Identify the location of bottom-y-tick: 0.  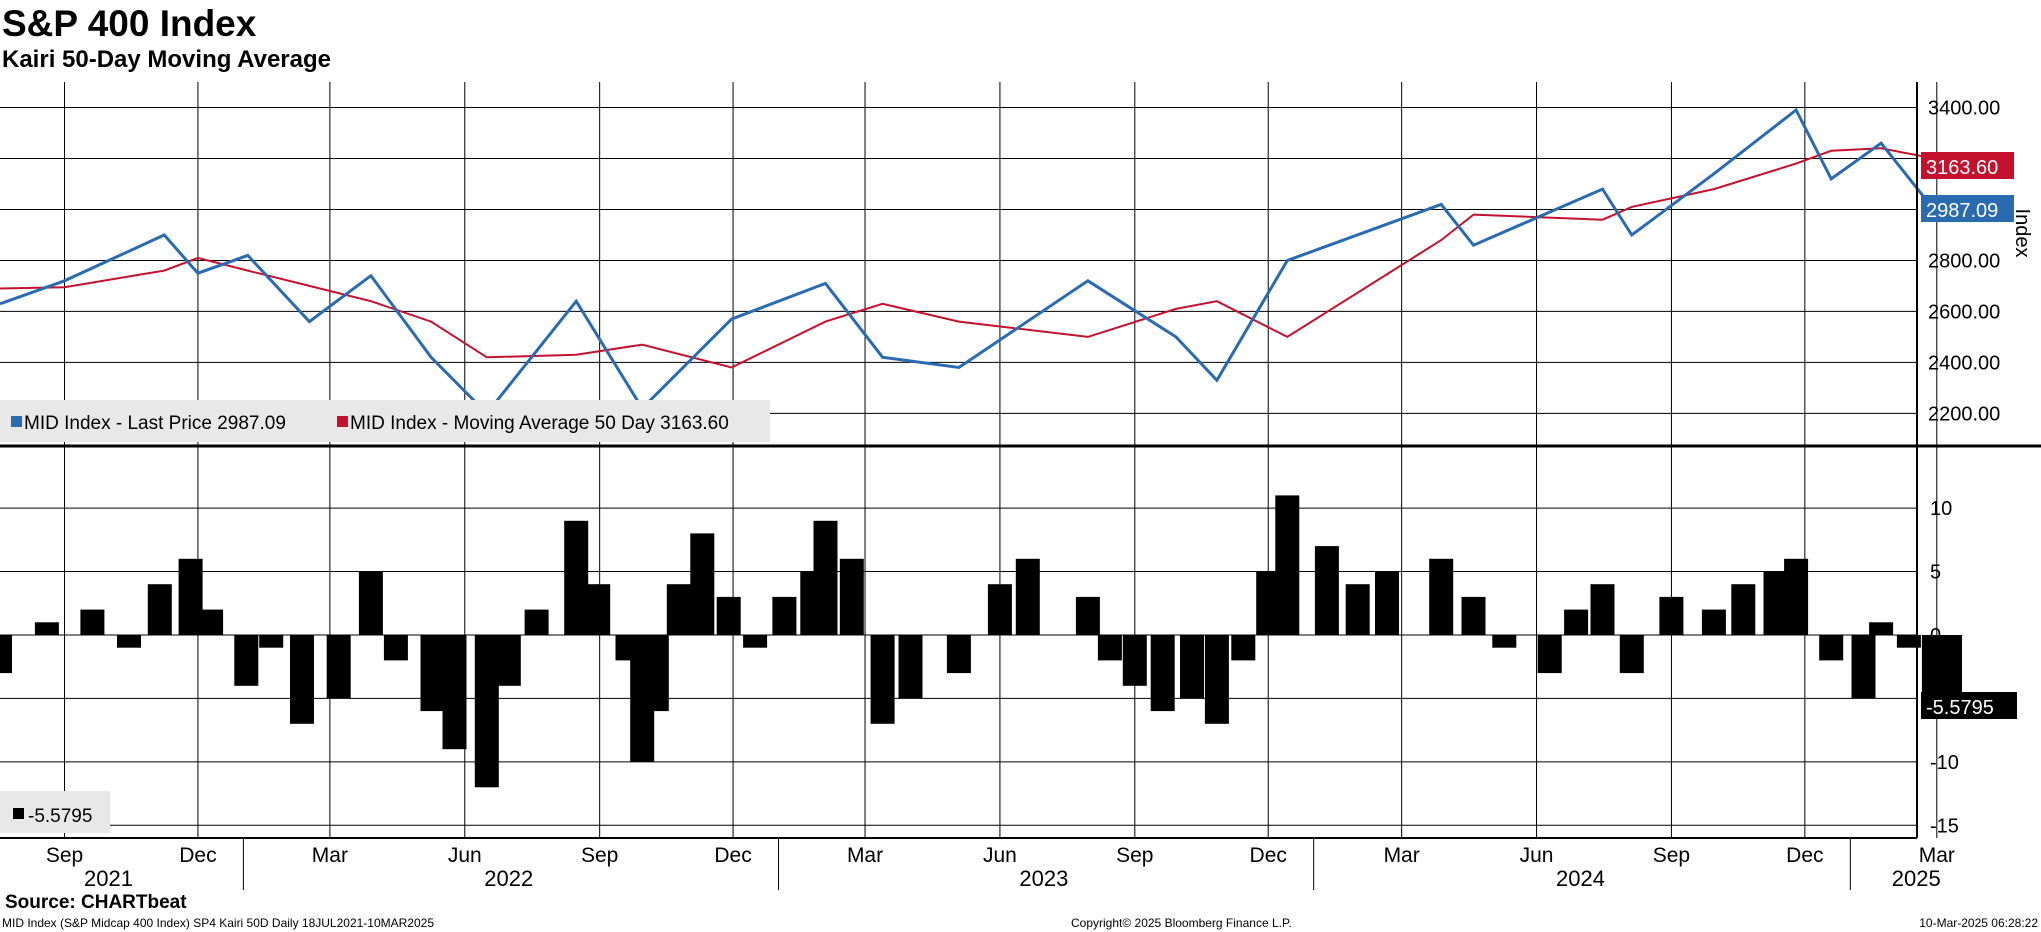
(1935, 636).